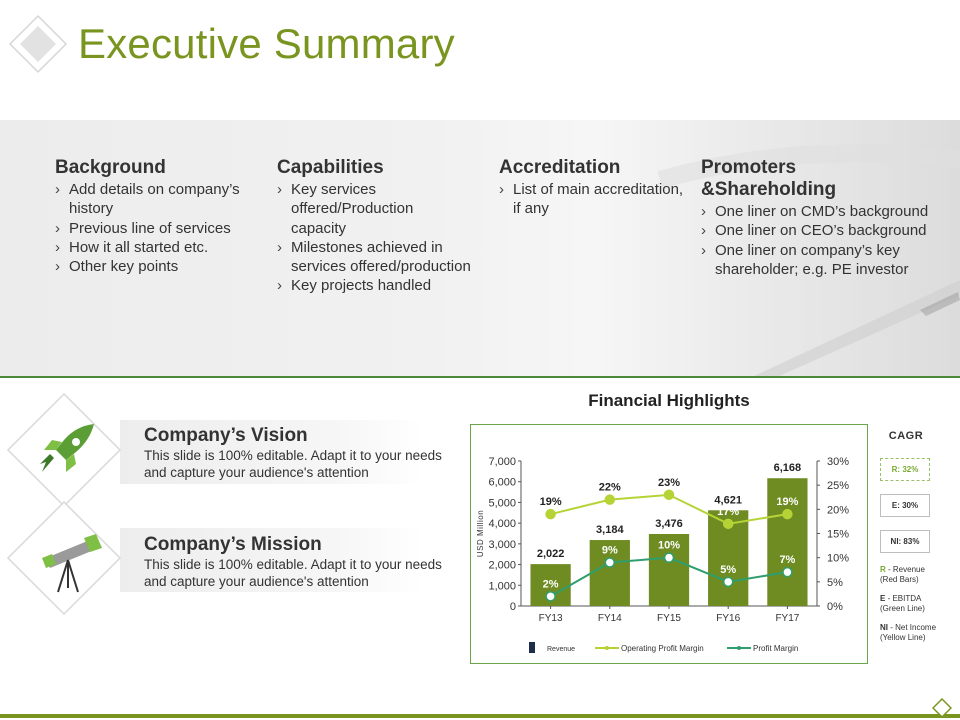 The width and height of the screenshot is (960, 720). What do you see at coordinates (233, 544) in the screenshot?
I see `mission-title: Company’s Mission` at bounding box center [233, 544].